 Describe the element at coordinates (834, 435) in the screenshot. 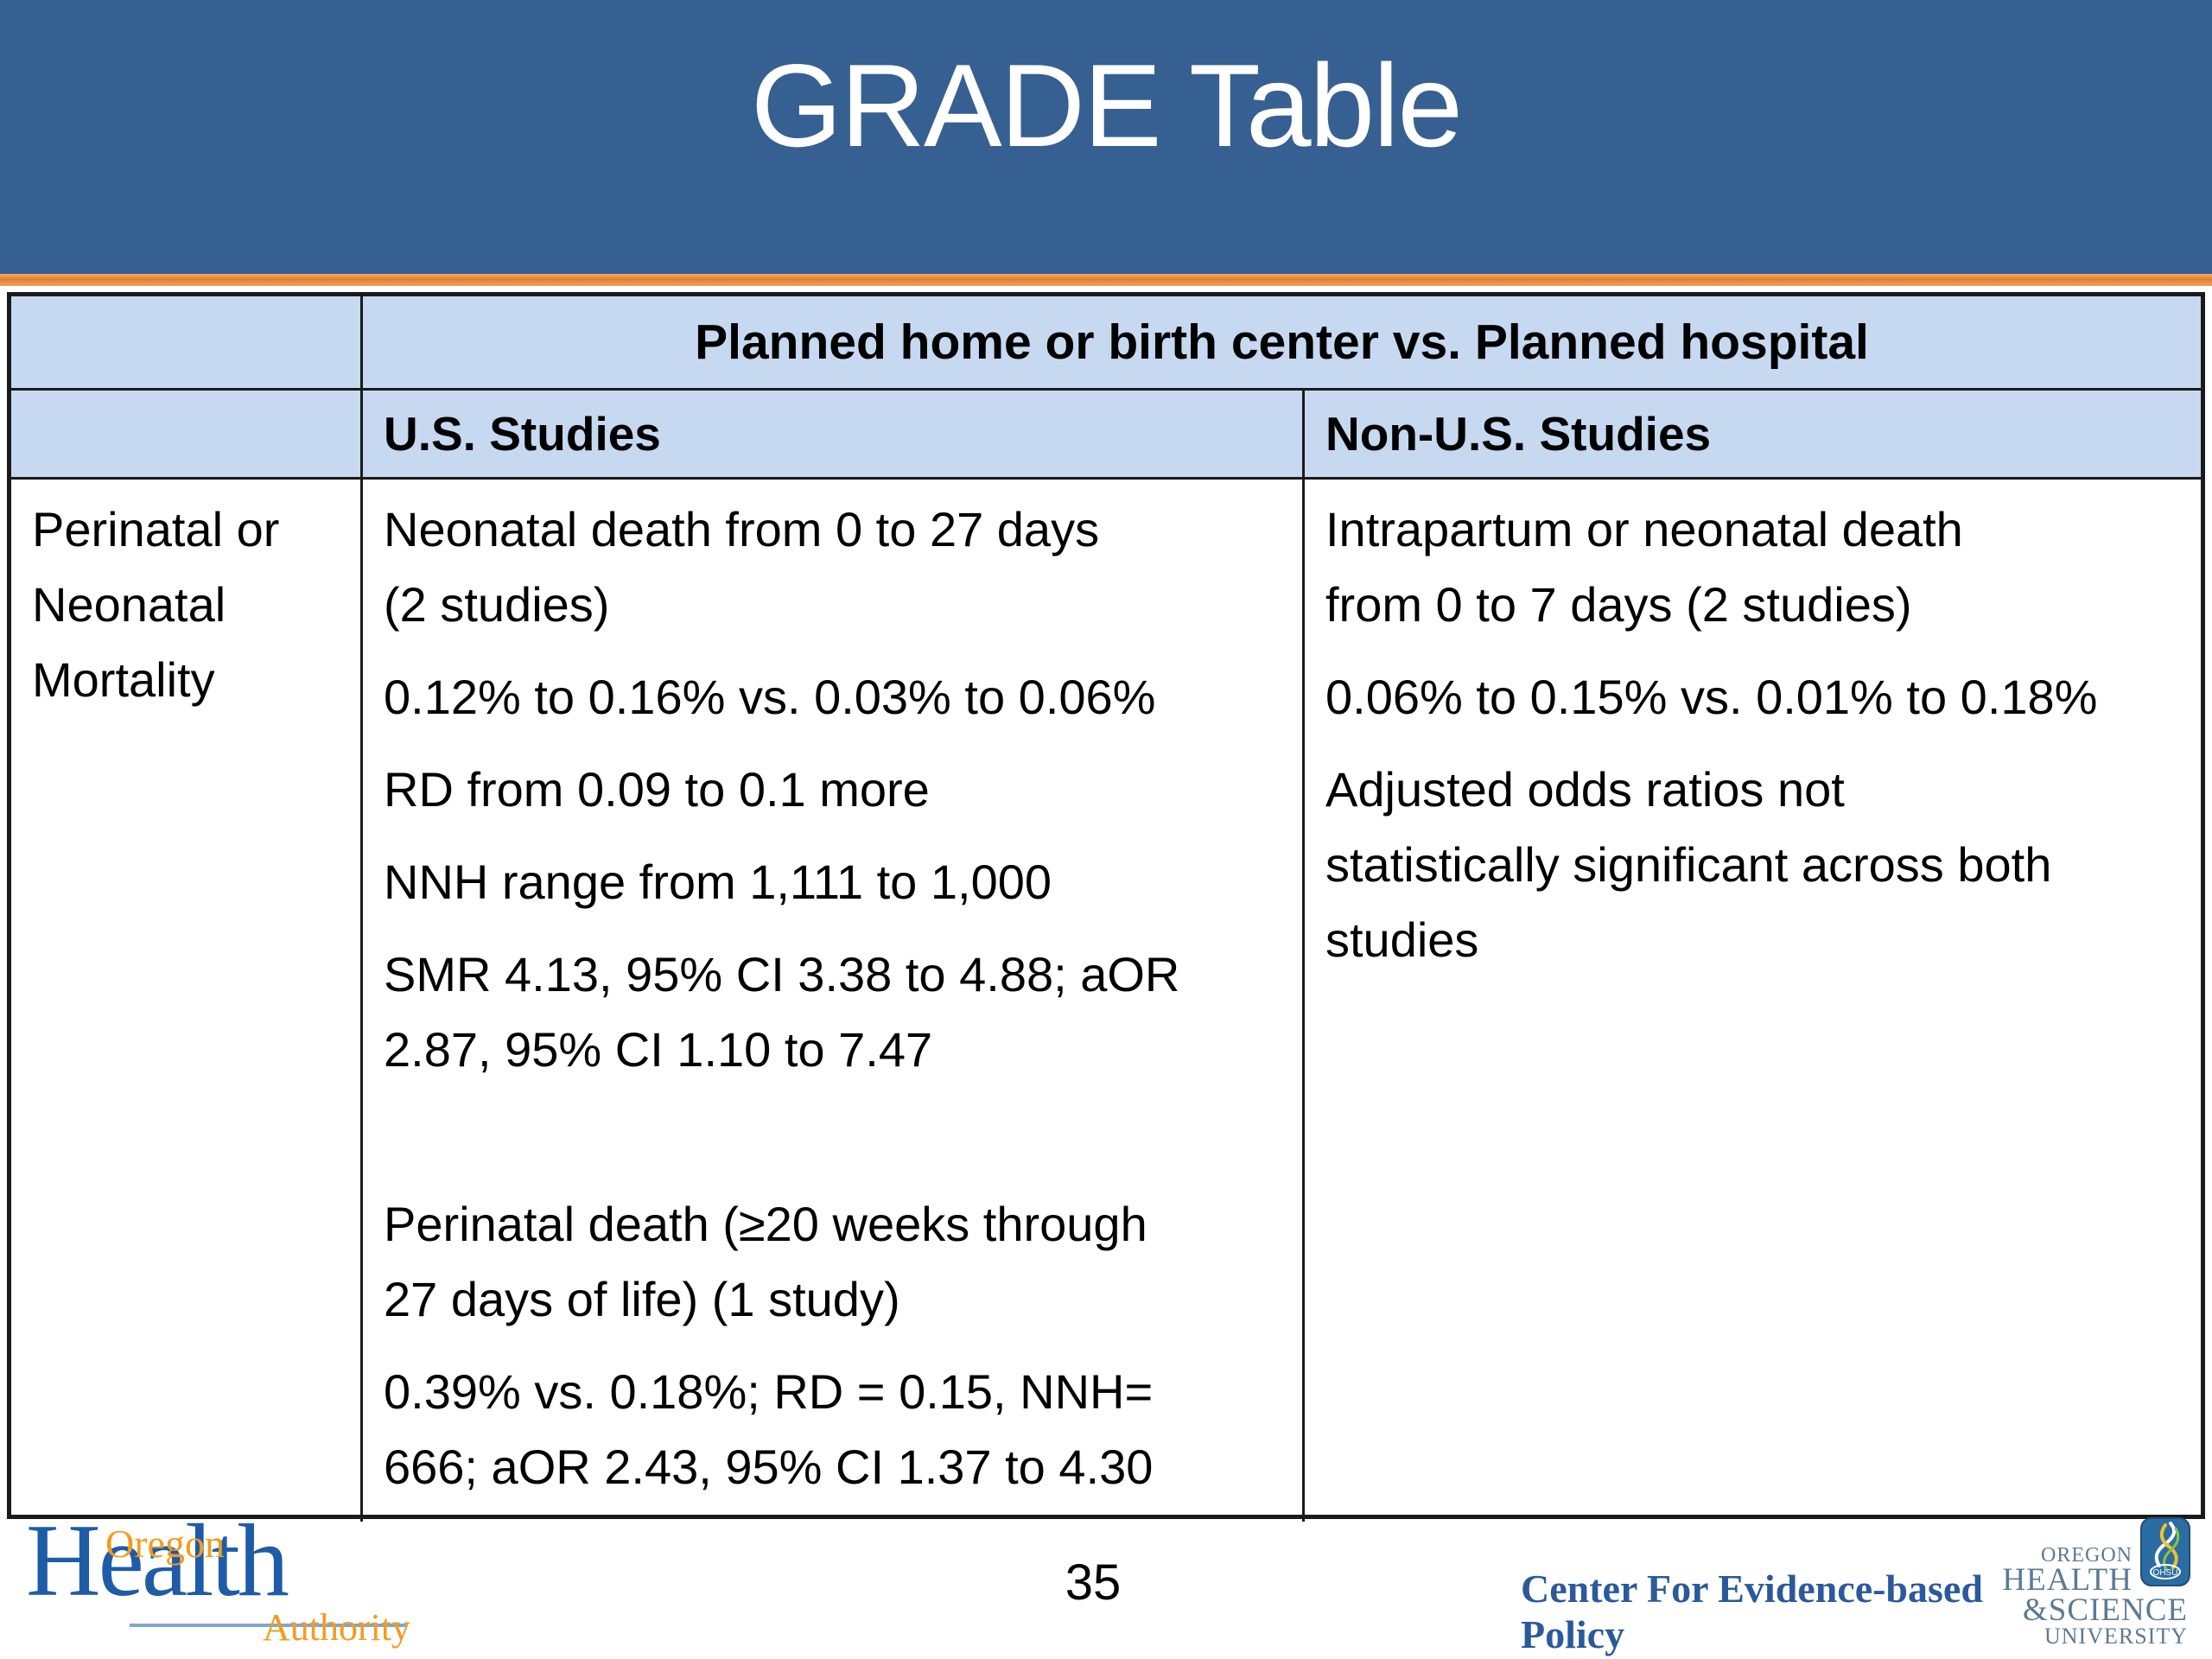

I see `table-header-us-studies: U.S. Studies` at that location.